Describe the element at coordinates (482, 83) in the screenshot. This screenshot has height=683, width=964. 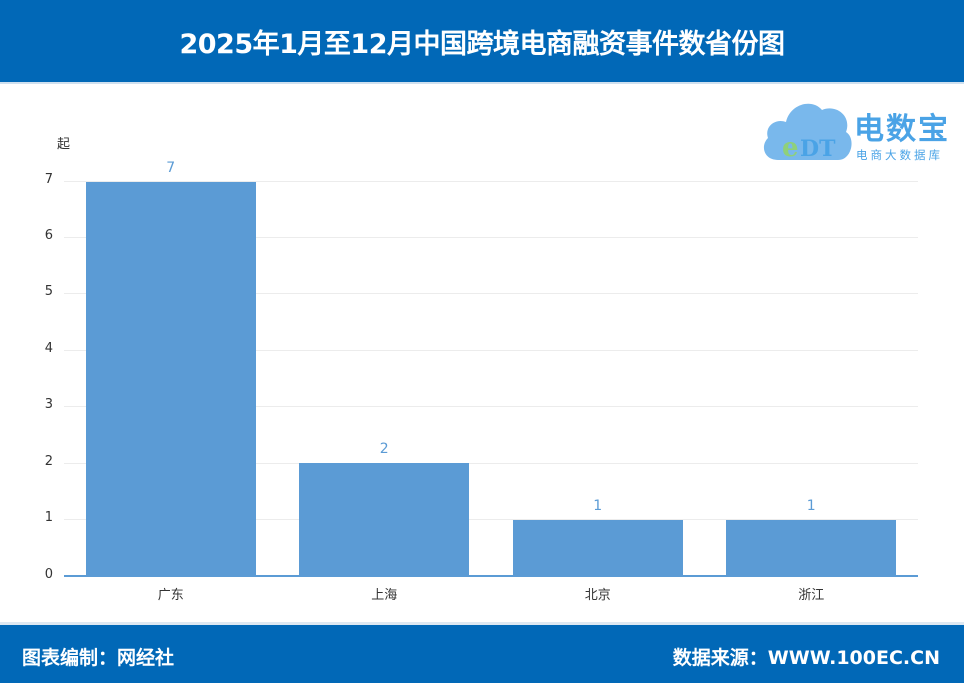
I see `header-divider` at that location.